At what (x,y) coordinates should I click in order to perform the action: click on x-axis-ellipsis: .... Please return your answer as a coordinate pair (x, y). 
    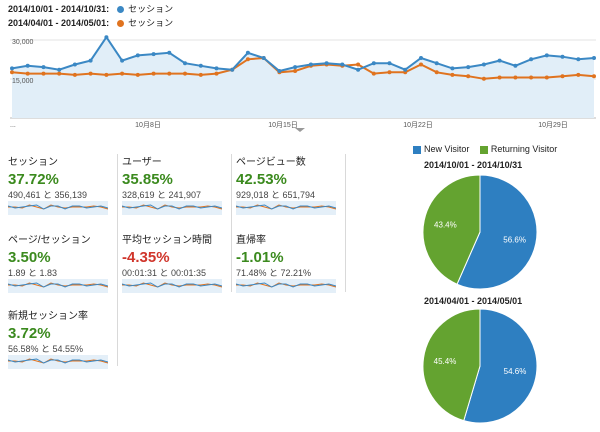
    Looking at the image, I should click on (13, 125).